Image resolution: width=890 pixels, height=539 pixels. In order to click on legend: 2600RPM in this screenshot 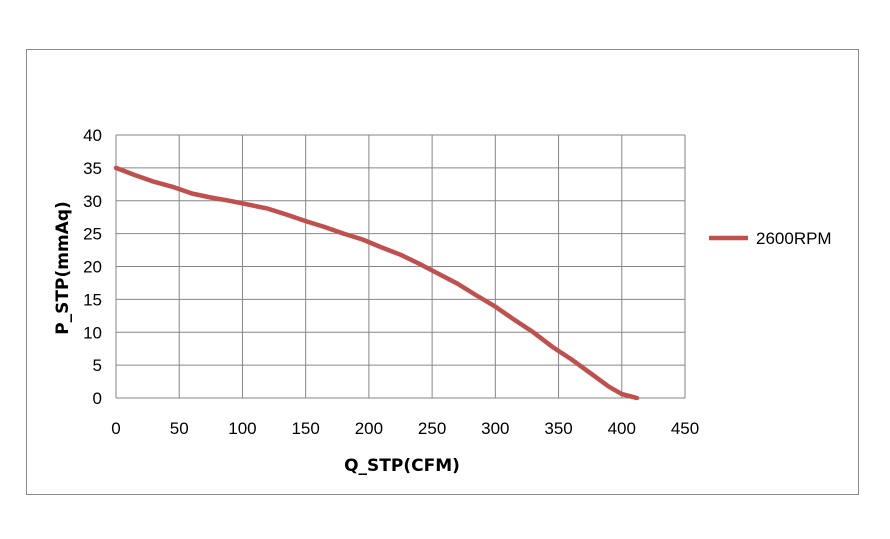, I will do `click(770, 238)`.